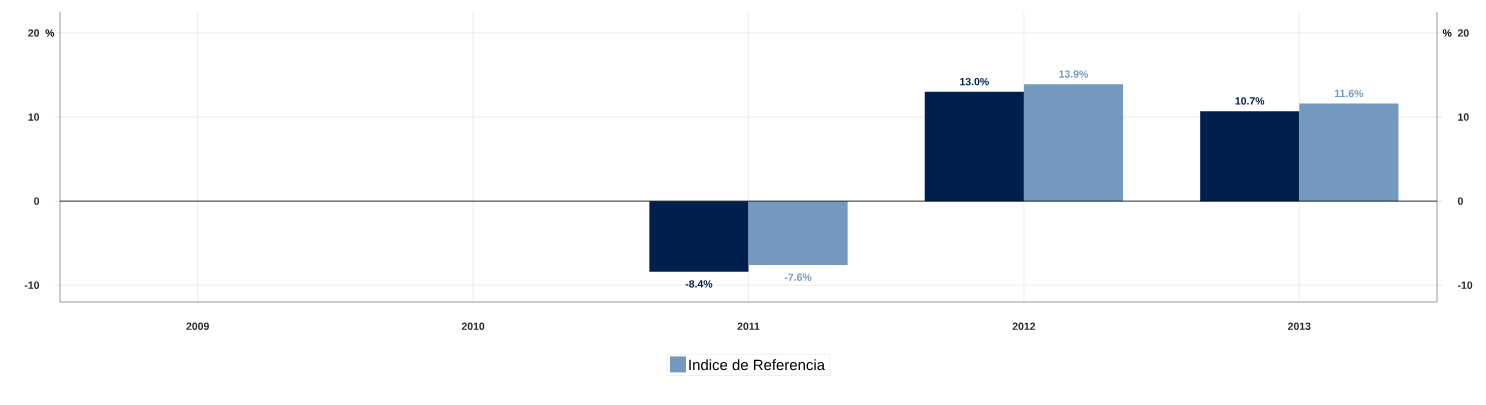  What do you see at coordinates (34, 33) in the screenshot?
I see `y-tick-label: 20` at bounding box center [34, 33].